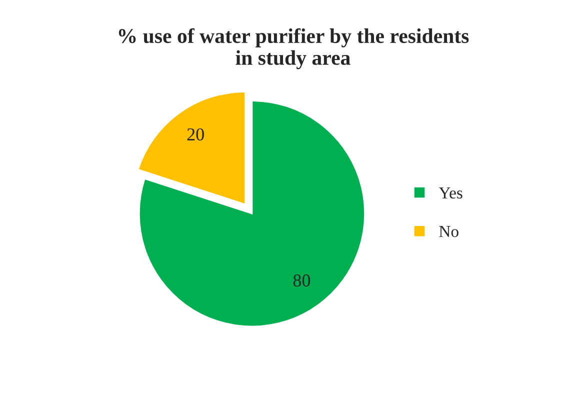 Image resolution: width=586 pixels, height=403 pixels. What do you see at coordinates (301, 280) in the screenshot?
I see `data-label: 80` at bounding box center [301, 280].